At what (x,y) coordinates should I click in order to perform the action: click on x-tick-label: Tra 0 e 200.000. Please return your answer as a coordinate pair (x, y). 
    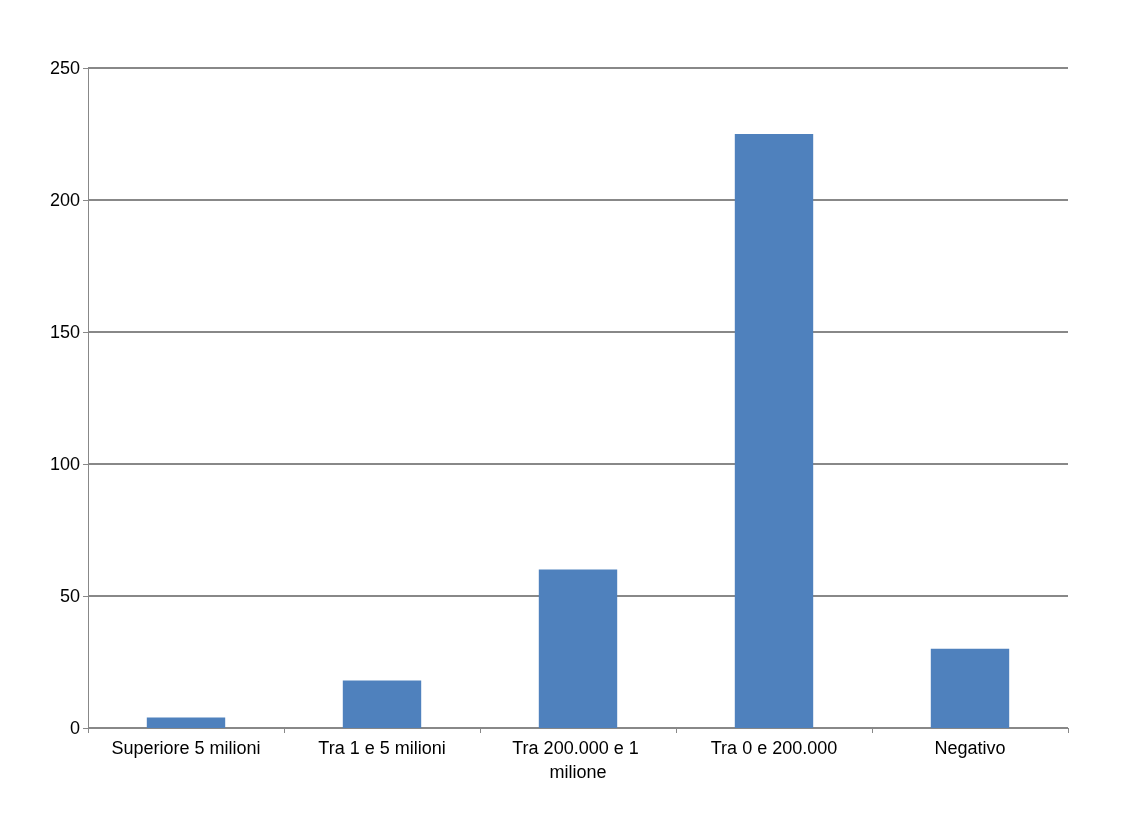
    Looking at the image, I should click on (774, 748).